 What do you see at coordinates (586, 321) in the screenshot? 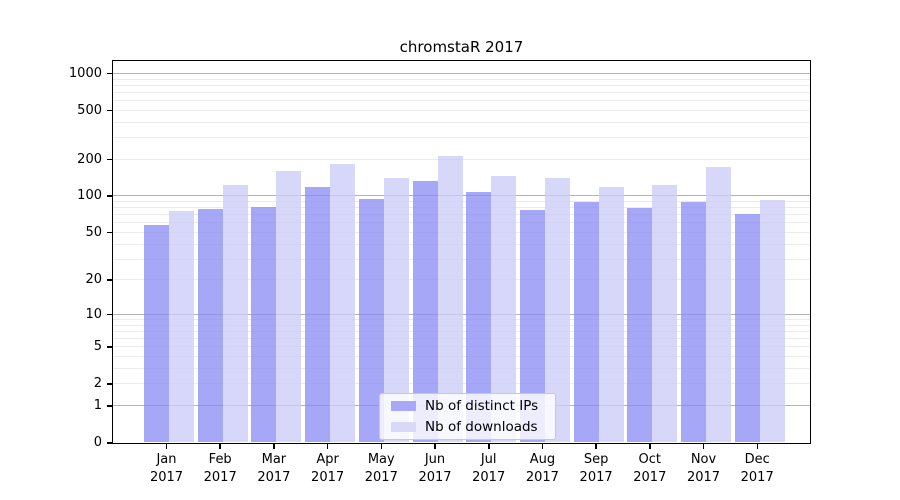
I see `bar-distinct-ips-sep` at bounding box center [586, 321].